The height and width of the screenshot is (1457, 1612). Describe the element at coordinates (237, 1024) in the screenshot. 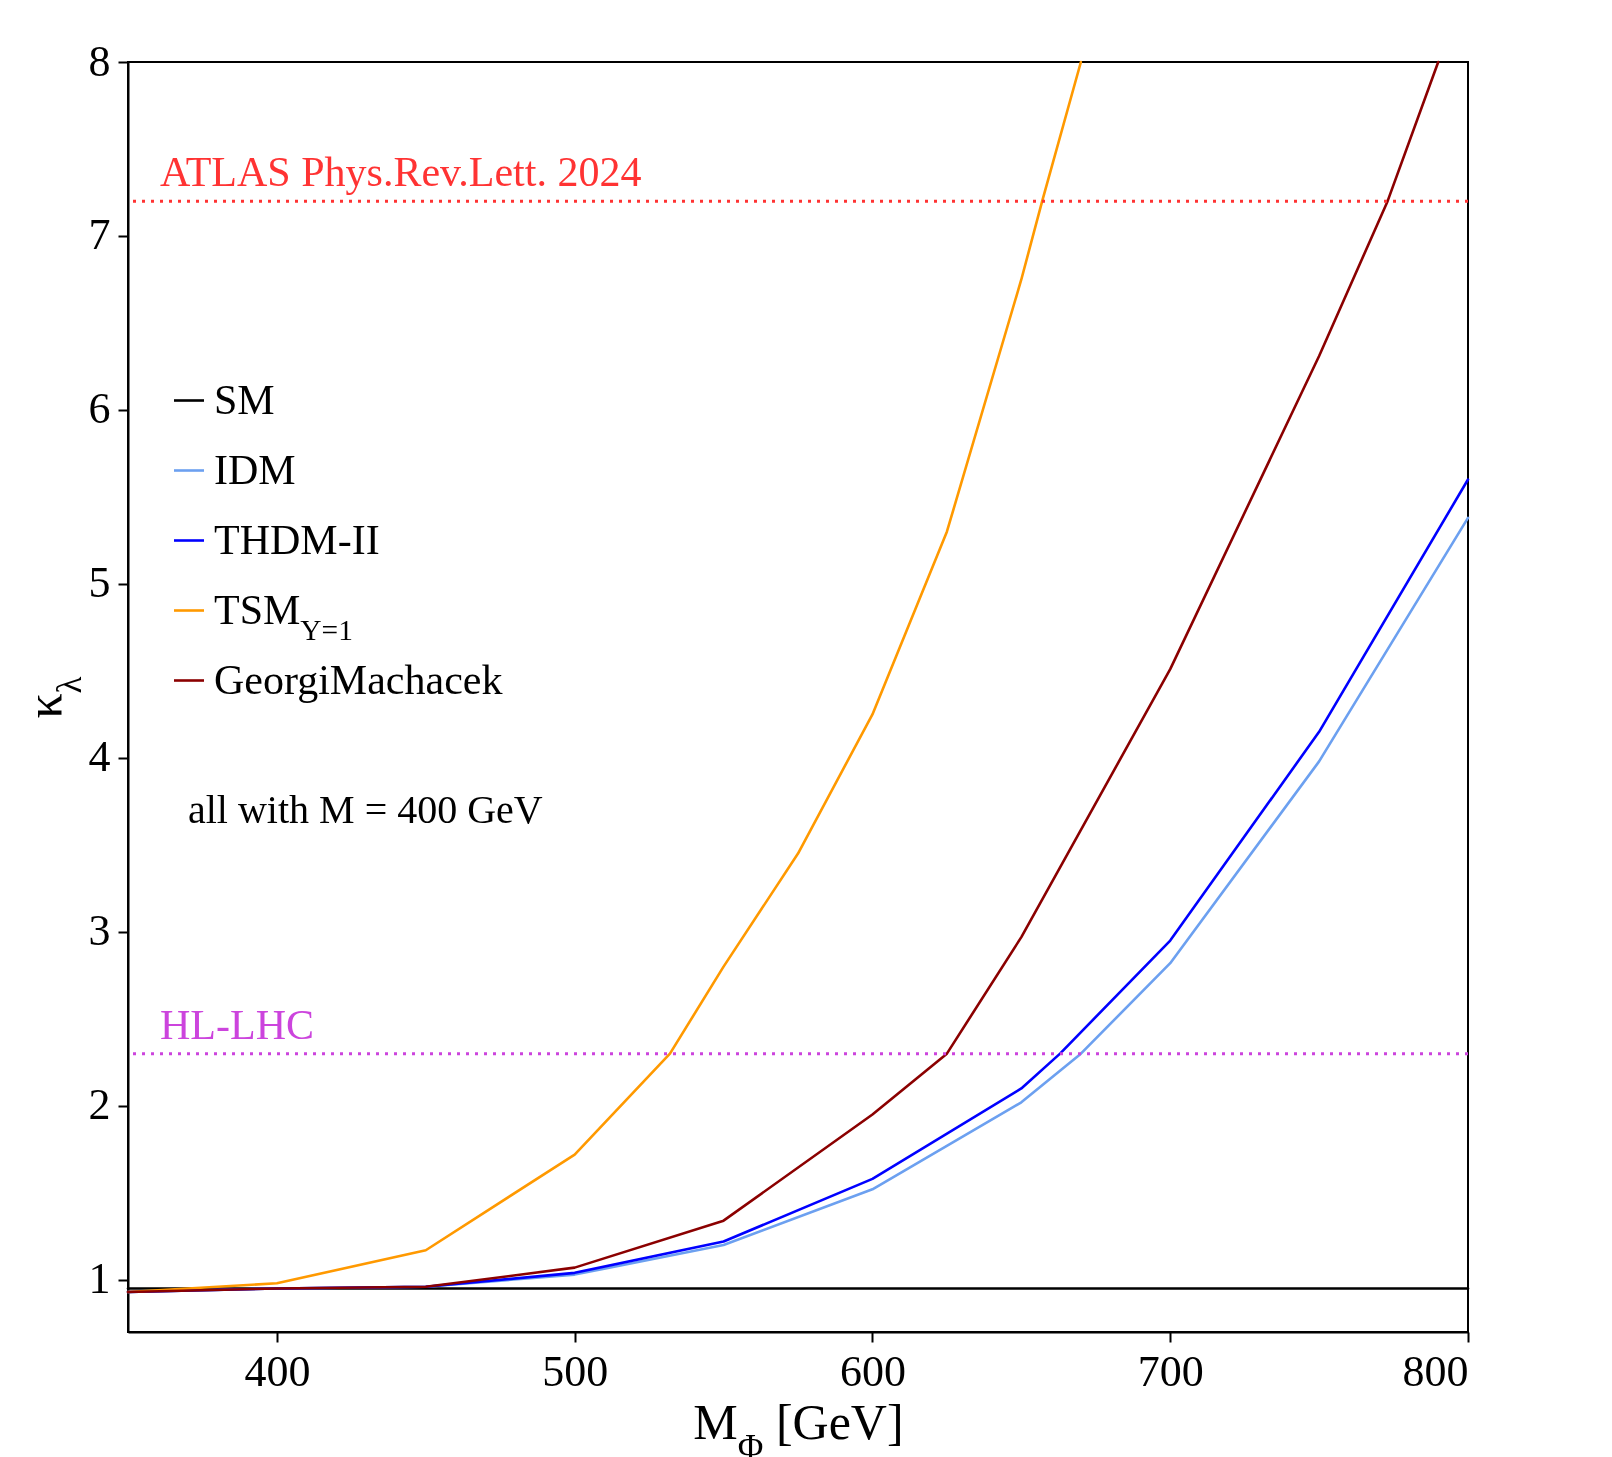

I see `ref-line-label: HL-LHC` at that location.